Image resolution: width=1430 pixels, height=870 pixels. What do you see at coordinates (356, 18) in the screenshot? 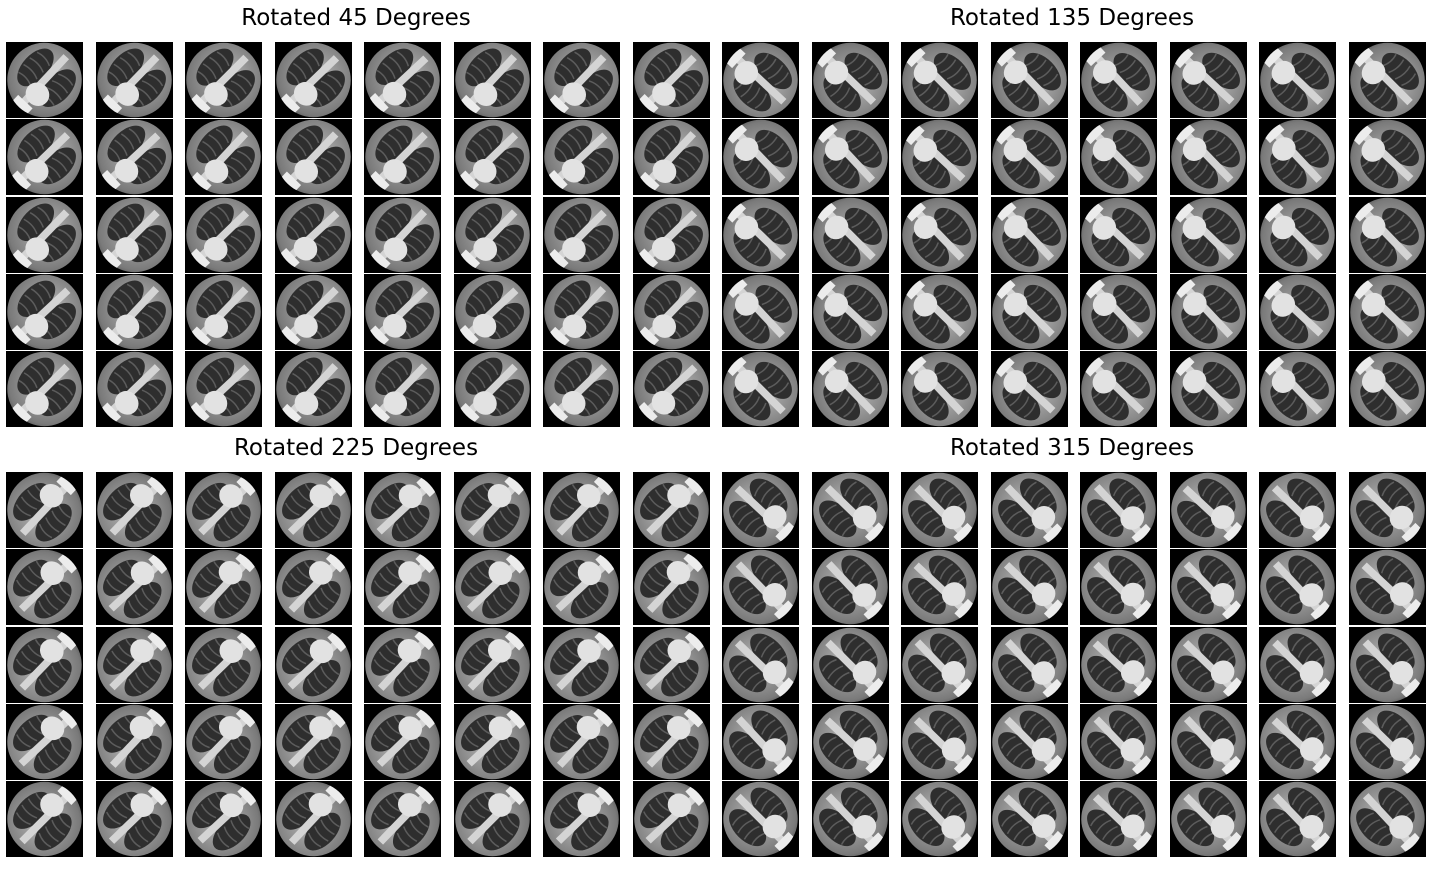
I see `panel-title: Rotated 45 Degrees` at bounding box center [356, 18].